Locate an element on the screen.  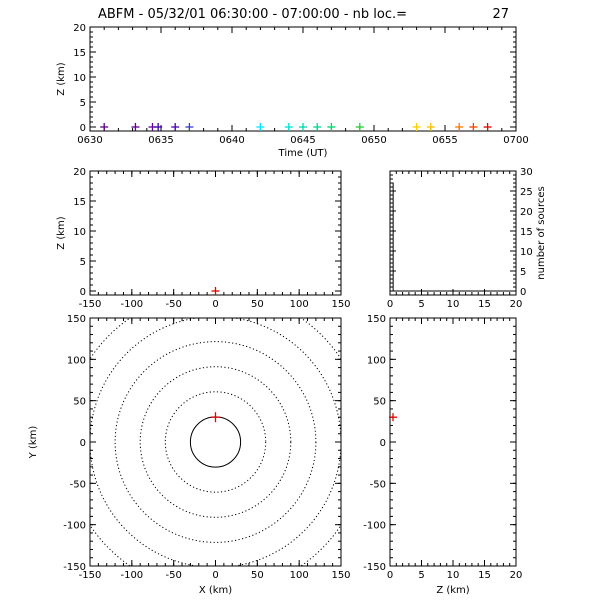
histogram-ytick-label: 30 is located at coordinates (526, 172).